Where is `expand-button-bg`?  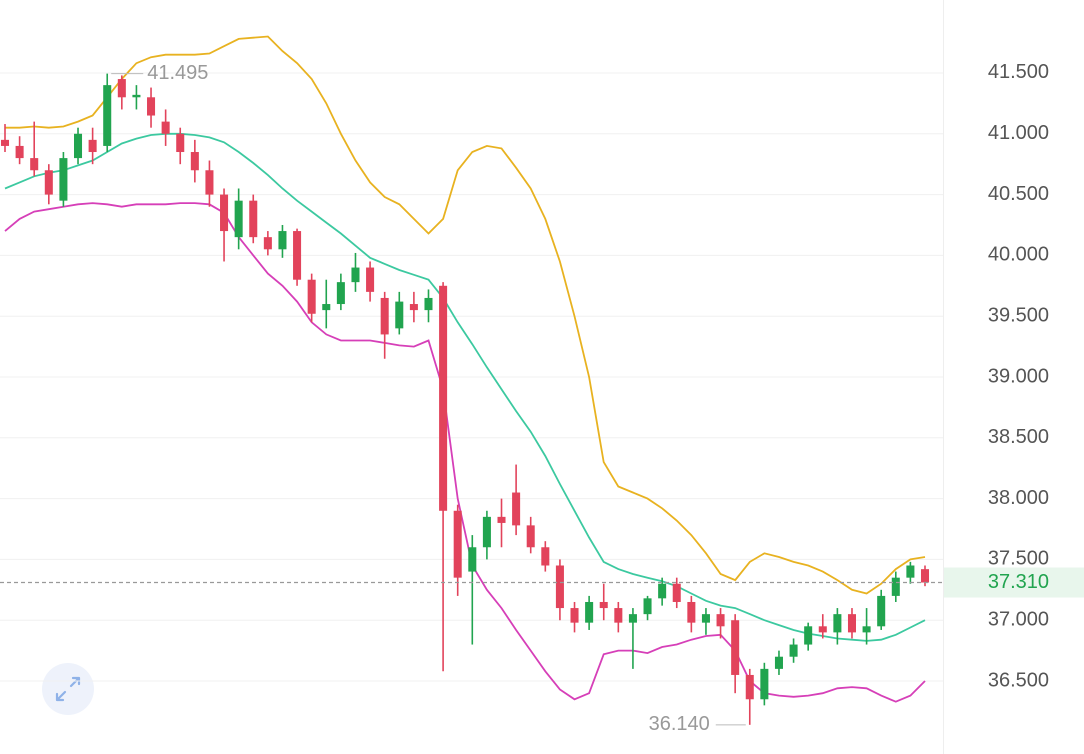 expand-button-bg is located at coordinates (68, 689).